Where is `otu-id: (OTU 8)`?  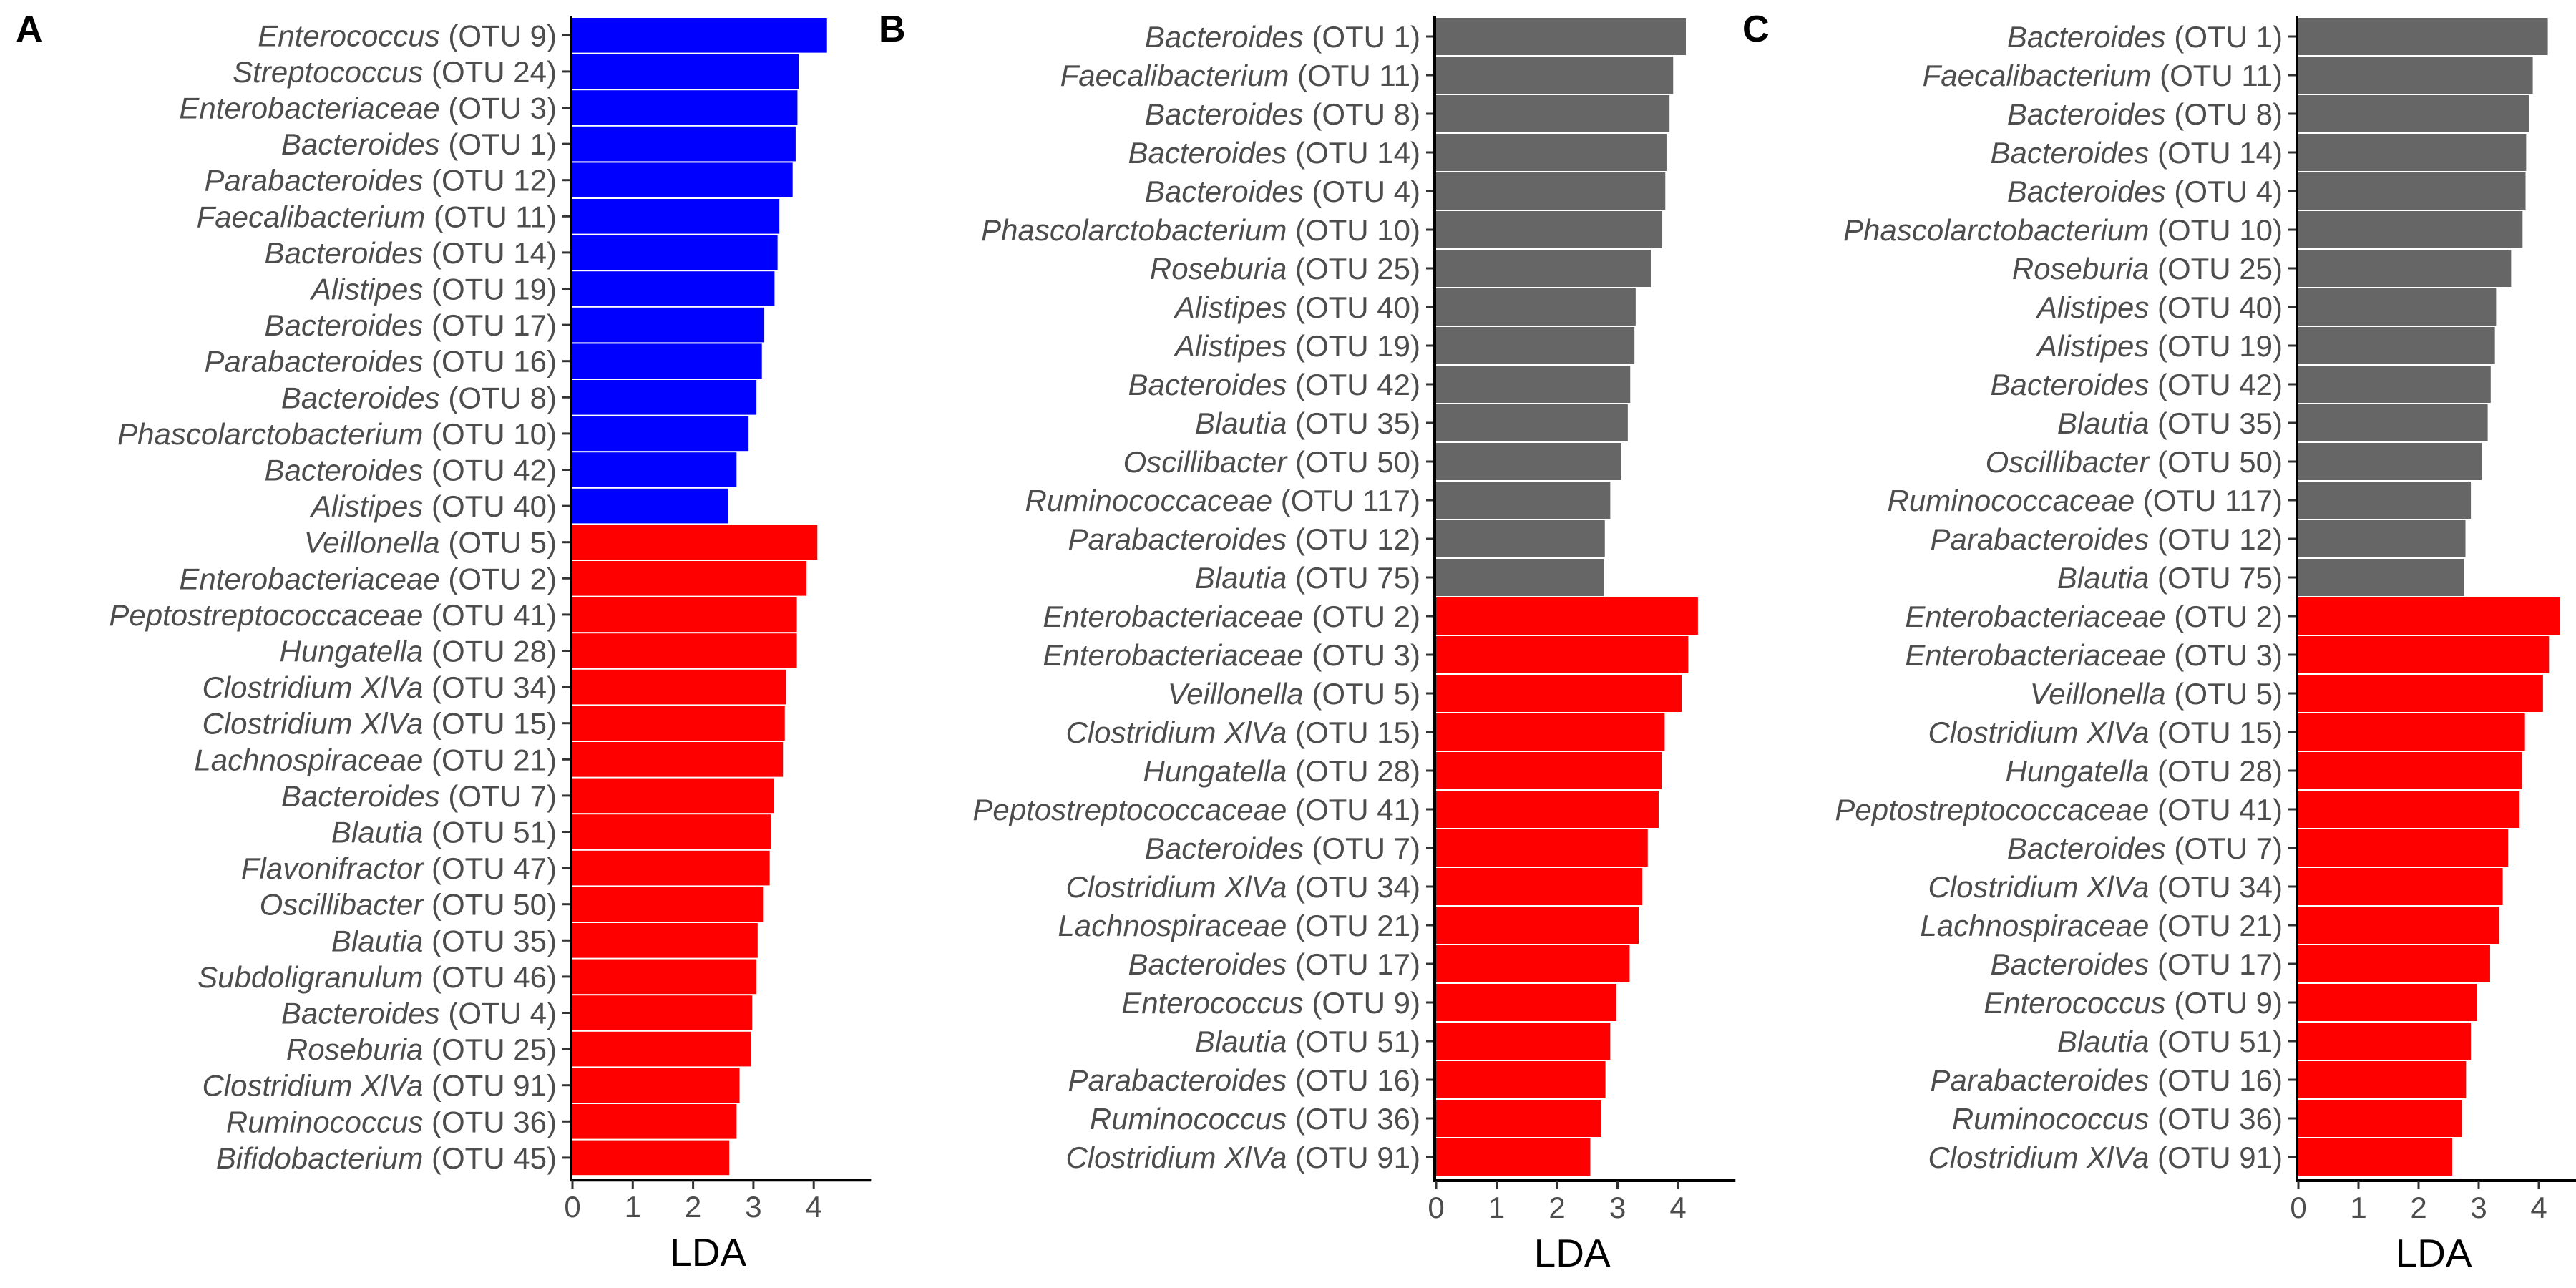 otu-id: (OTU 8) is located at coordinates (1362, 114).